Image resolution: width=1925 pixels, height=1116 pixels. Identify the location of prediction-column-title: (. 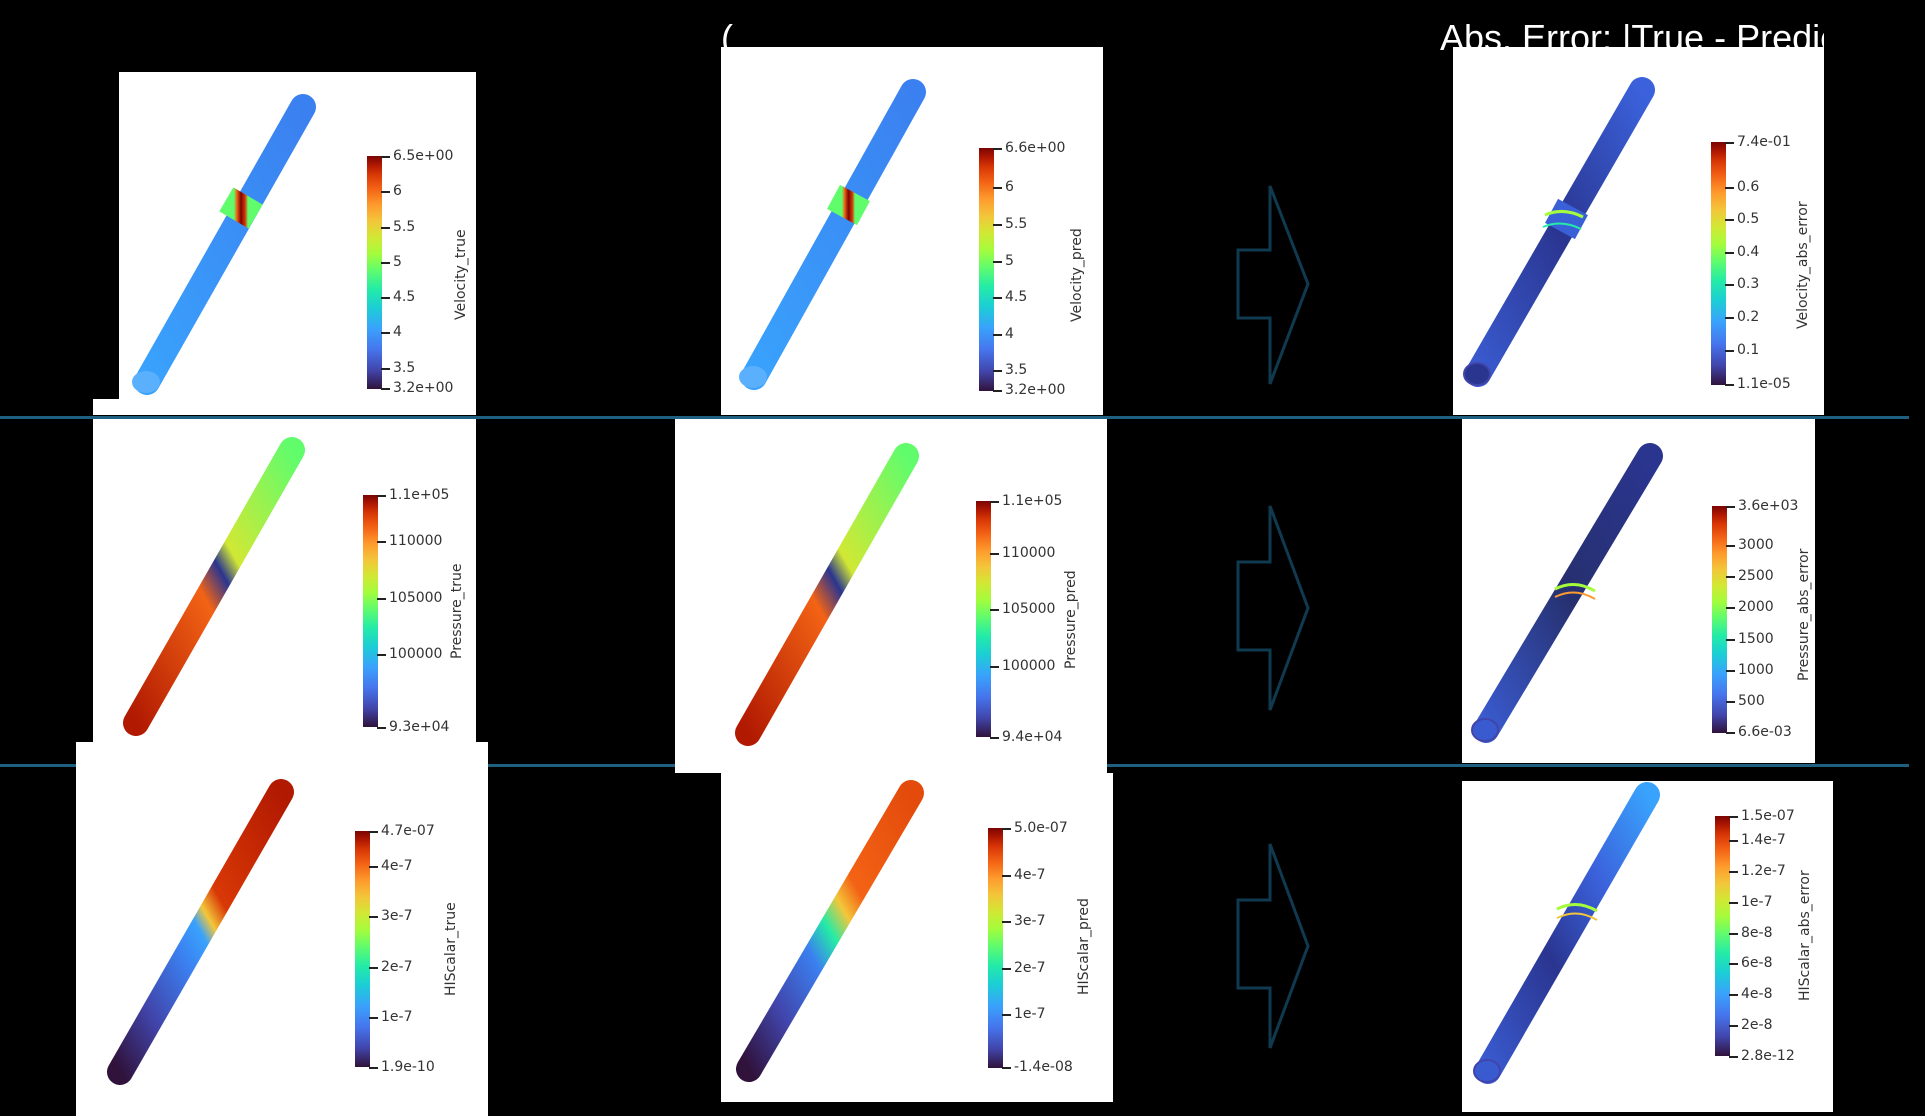
(727, 33).